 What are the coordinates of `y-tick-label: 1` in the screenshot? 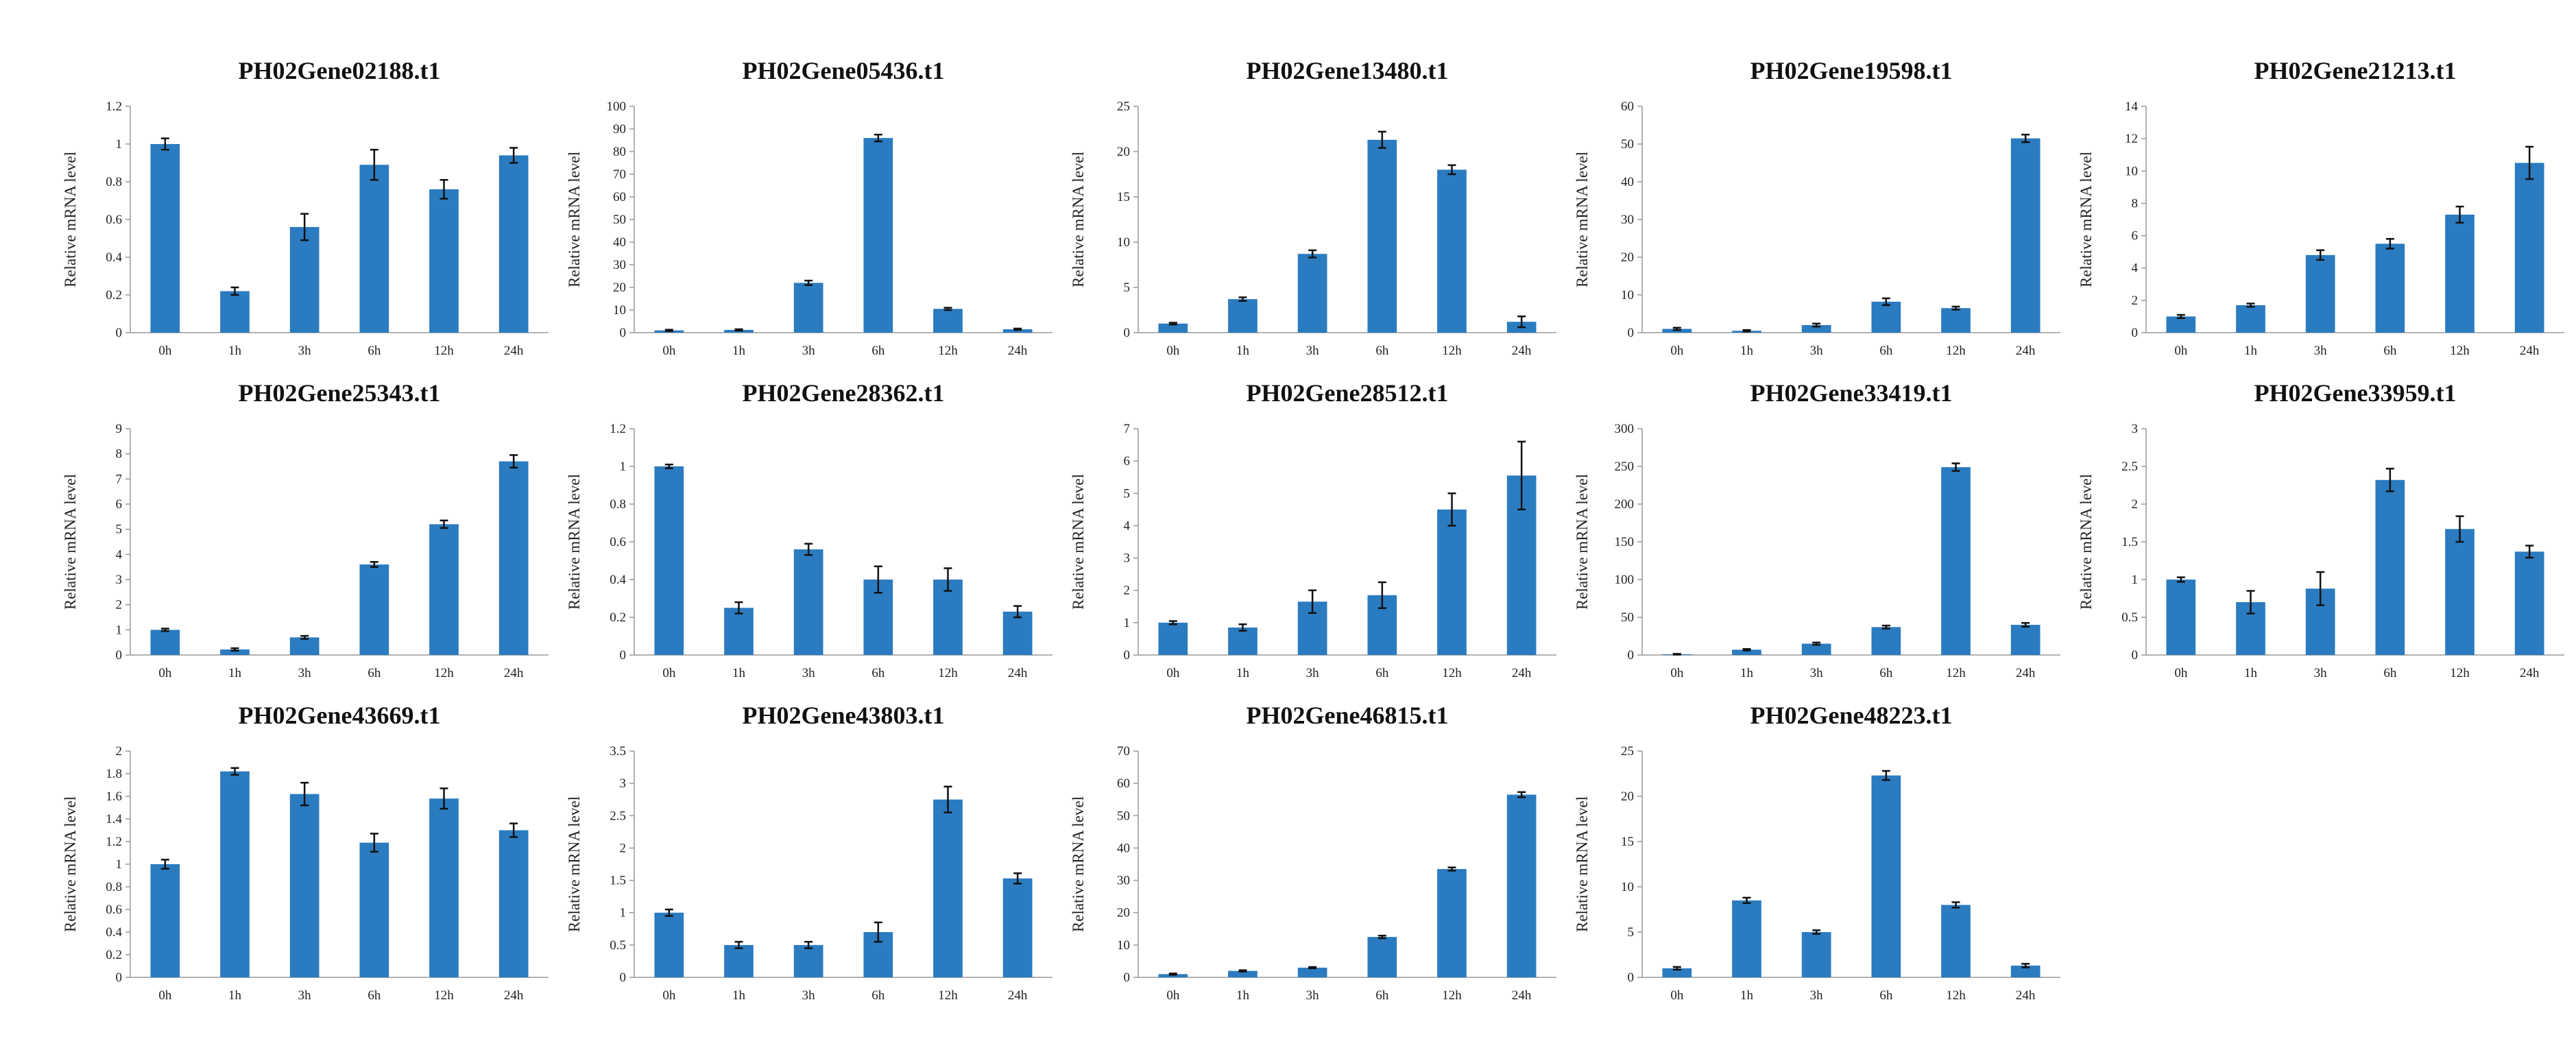 It's located at (624, 467).